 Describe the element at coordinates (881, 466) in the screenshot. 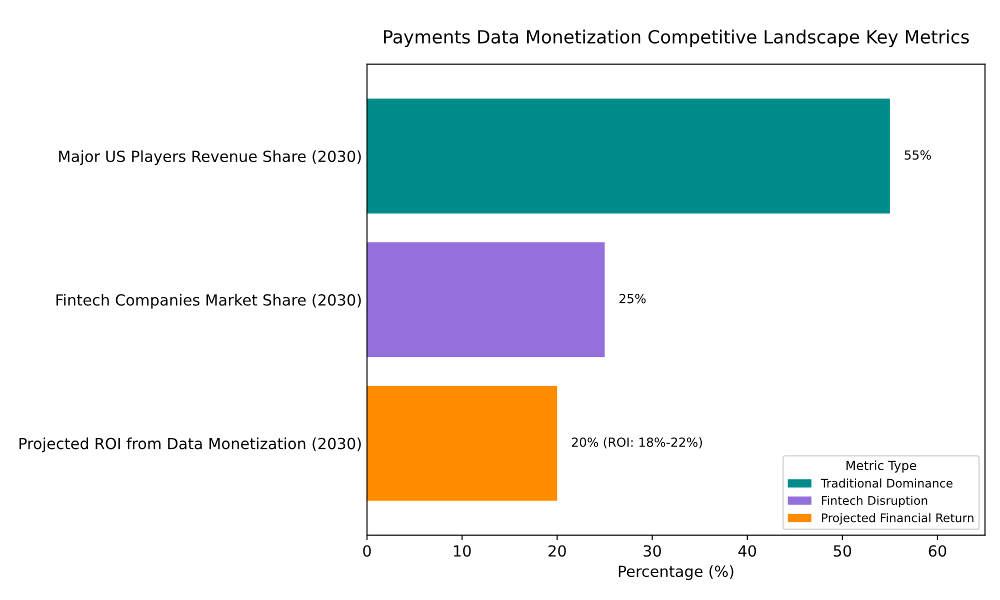

I see `legend-title: Metric Type` at that location.